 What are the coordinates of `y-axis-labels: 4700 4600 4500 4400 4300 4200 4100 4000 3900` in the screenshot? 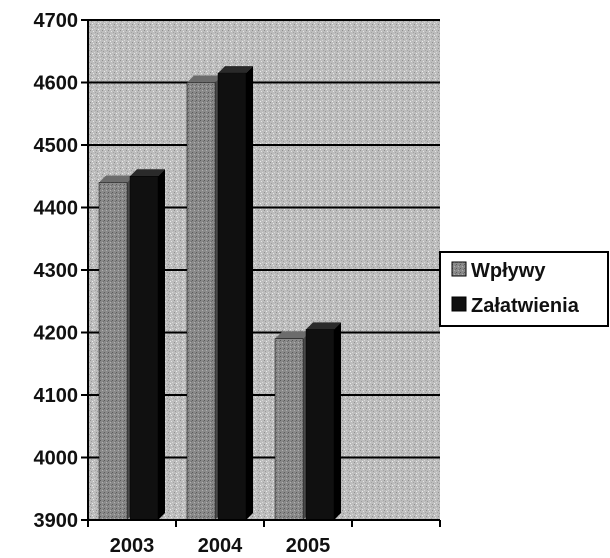 It's located at (56, 271).